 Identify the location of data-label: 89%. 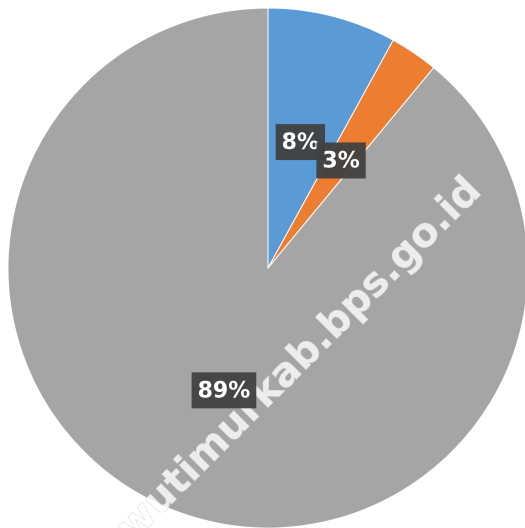
(224, 390).